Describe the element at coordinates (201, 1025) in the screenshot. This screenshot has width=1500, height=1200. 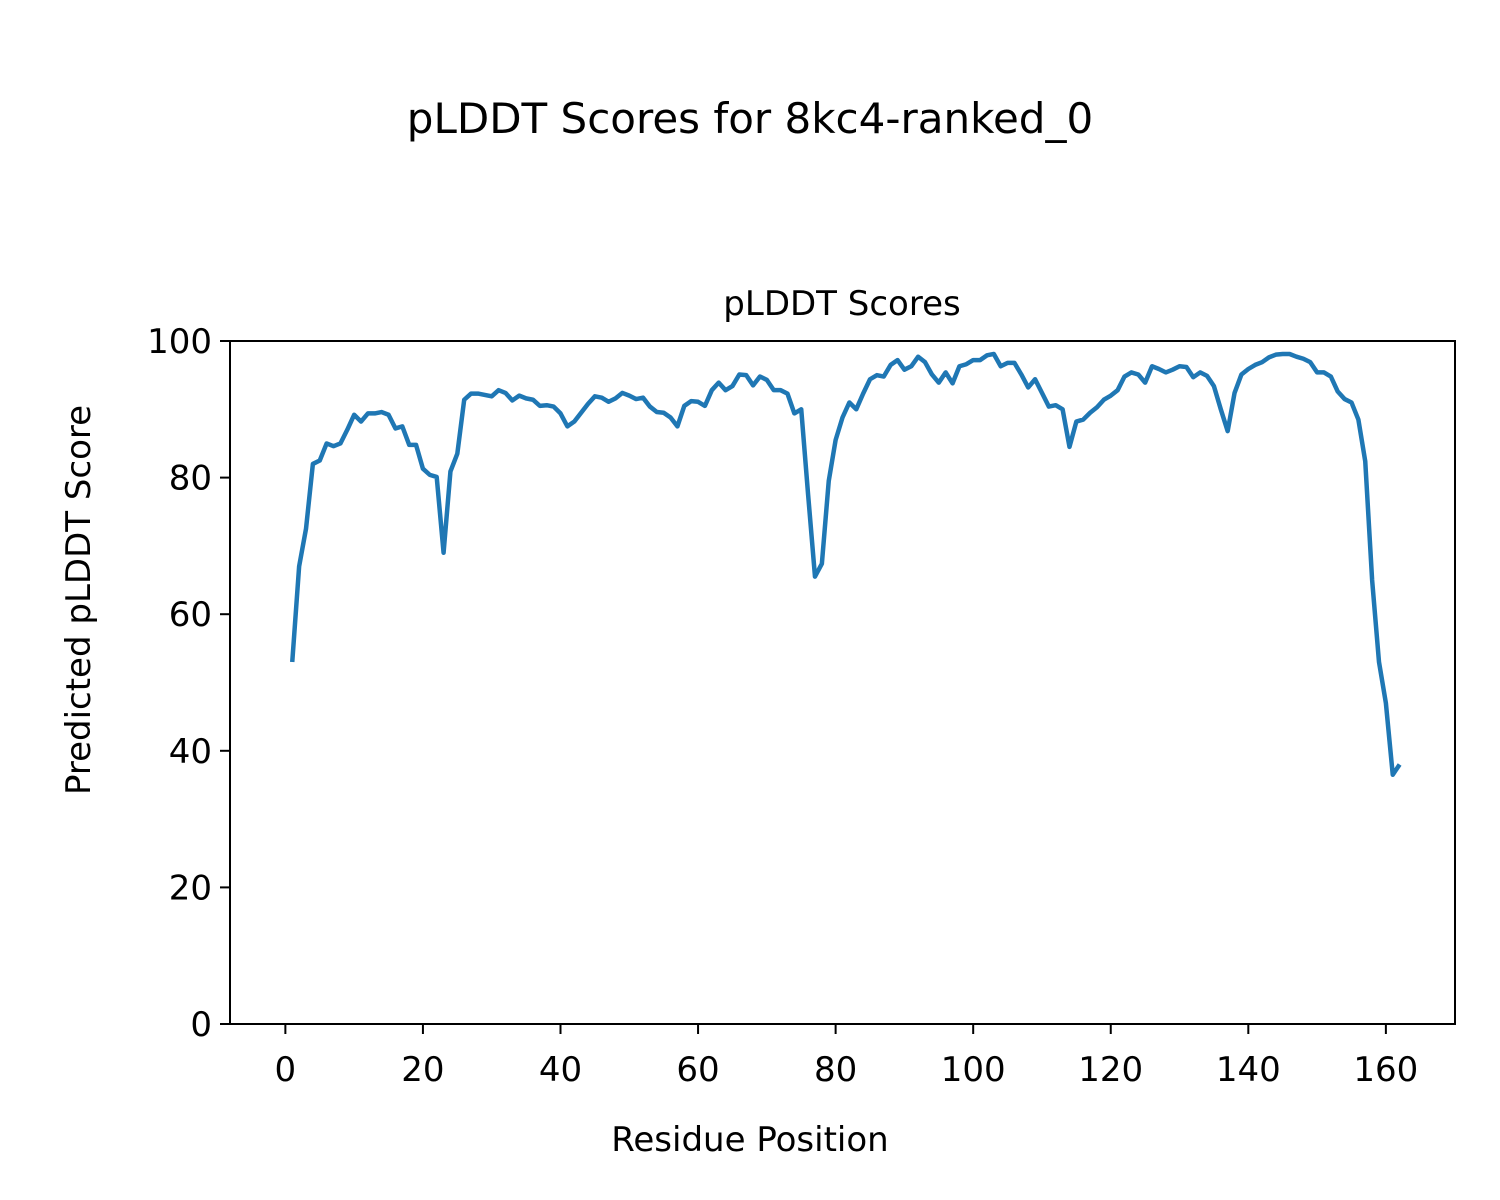
I see `y-tick-label: 0` at that location.